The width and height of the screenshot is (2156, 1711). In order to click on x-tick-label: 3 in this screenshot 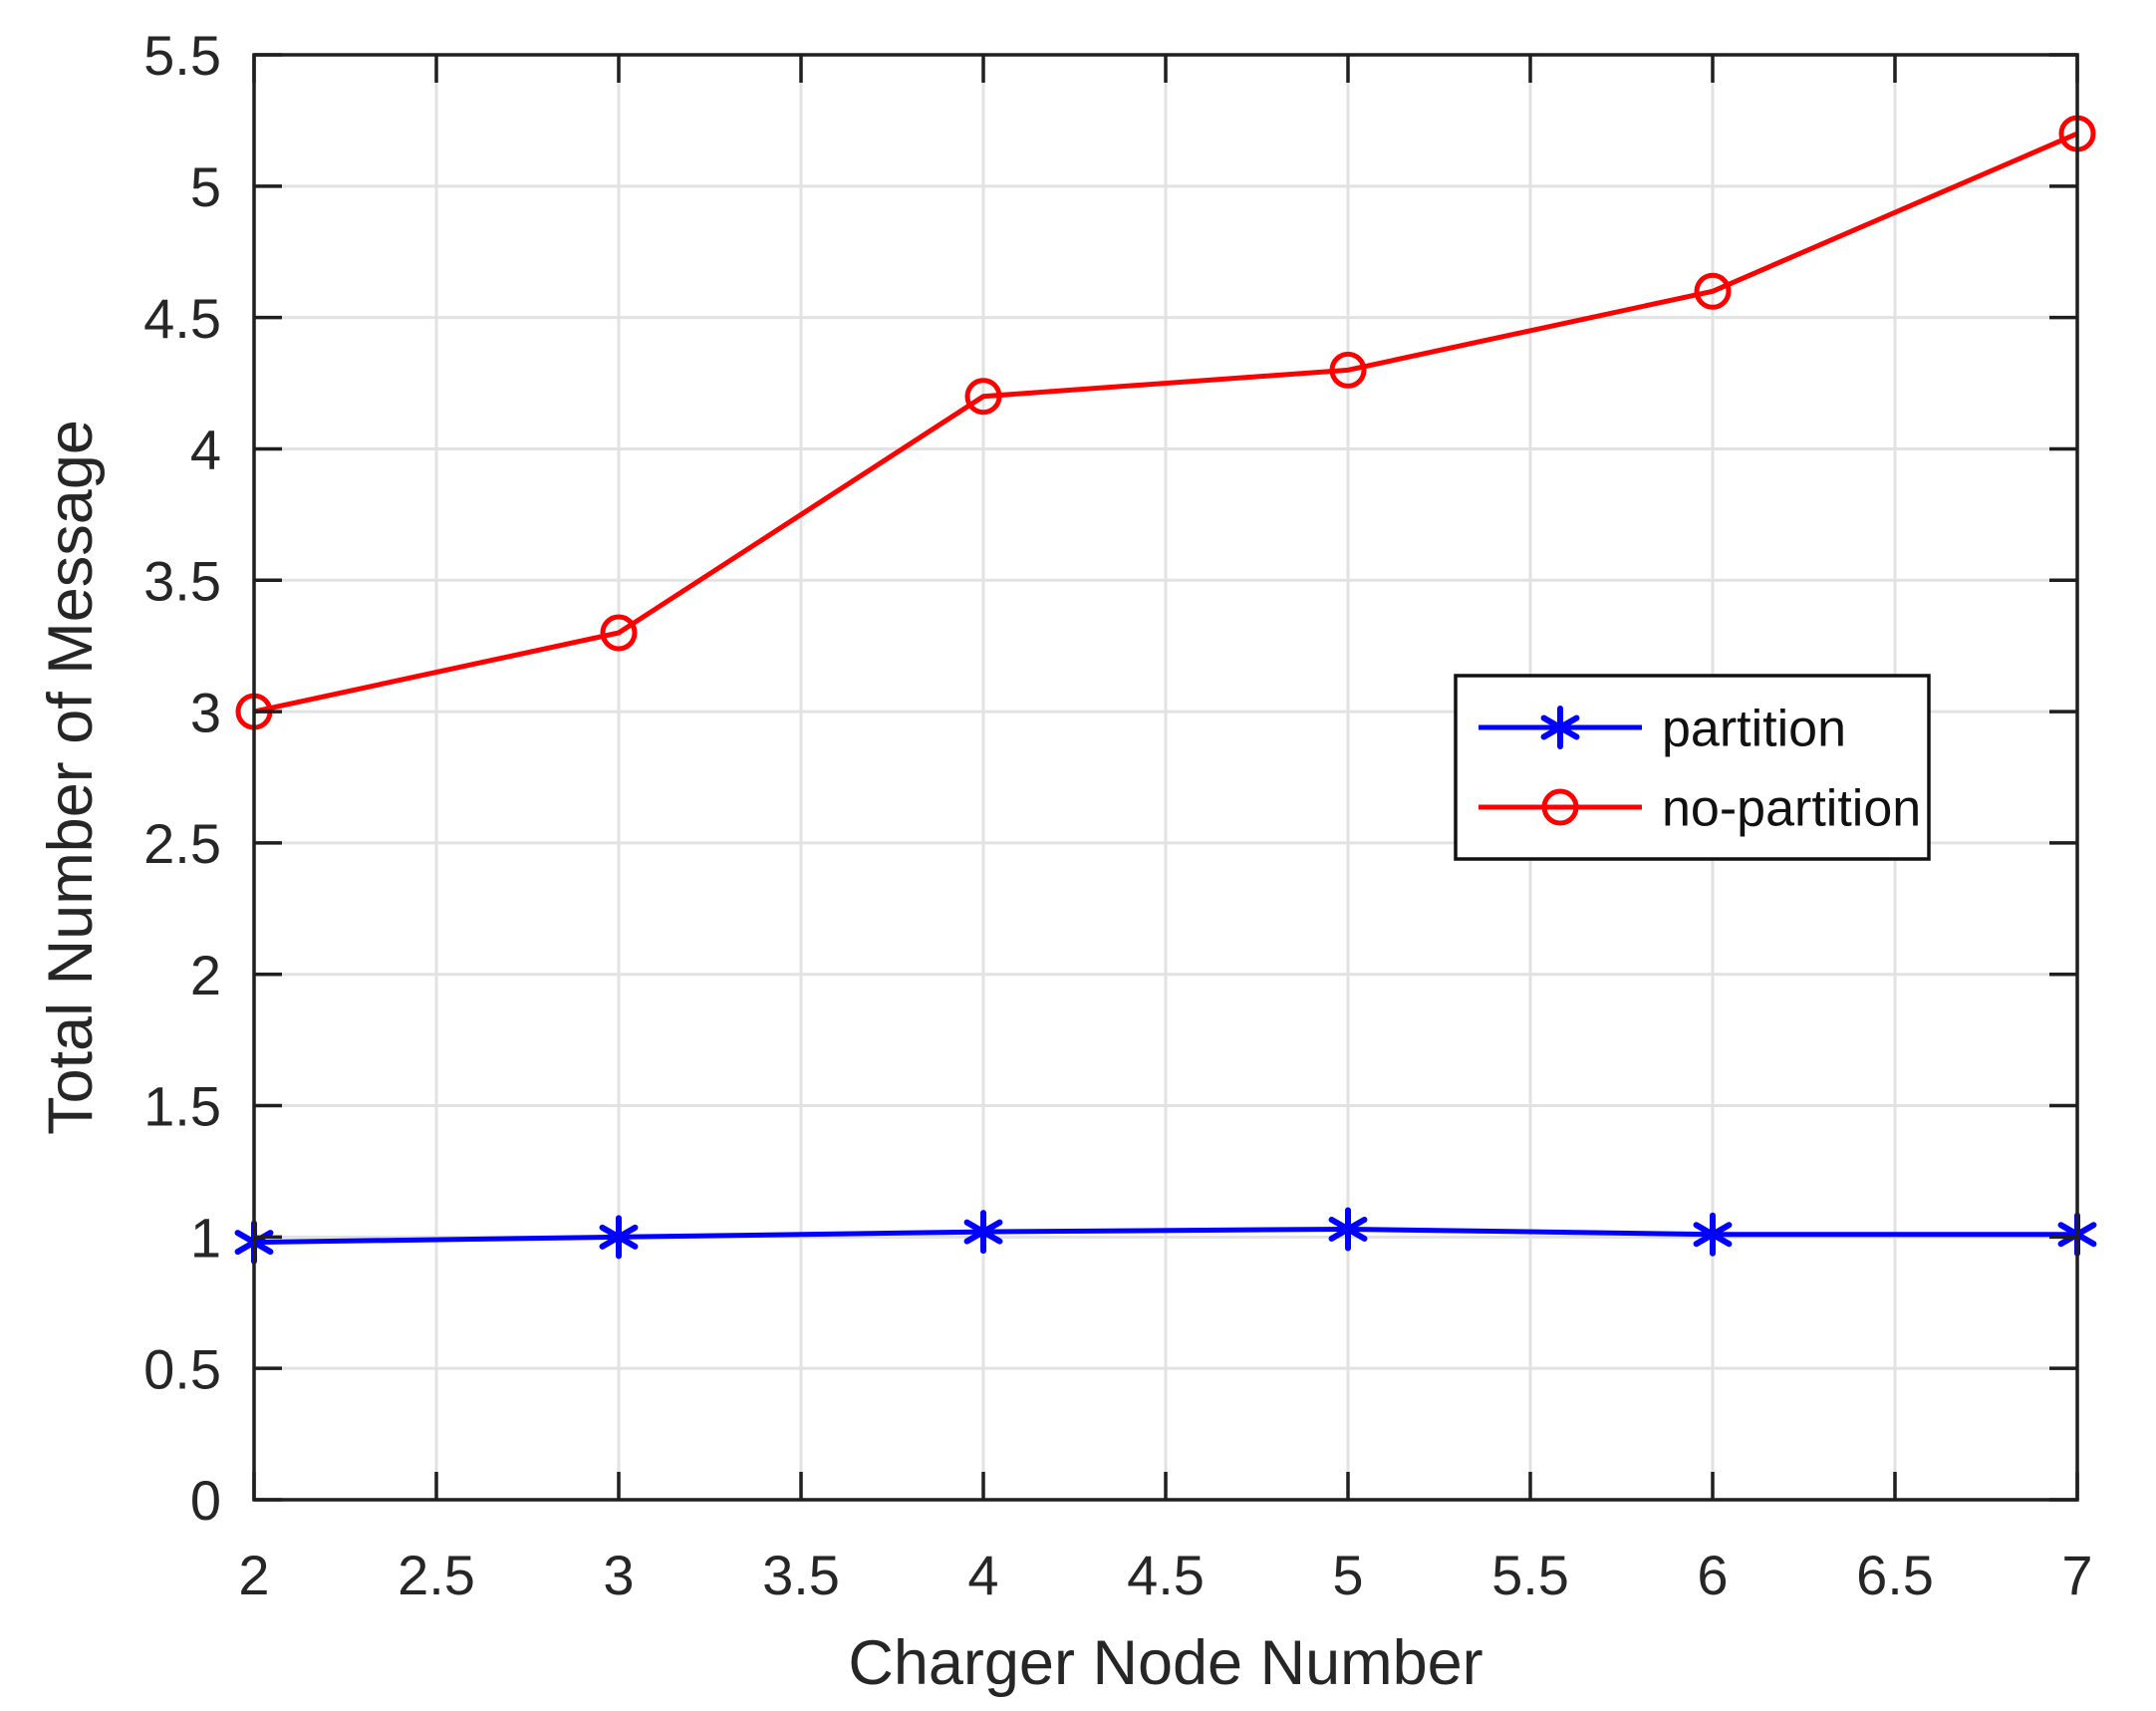, I will do `click(618, 1575)`.